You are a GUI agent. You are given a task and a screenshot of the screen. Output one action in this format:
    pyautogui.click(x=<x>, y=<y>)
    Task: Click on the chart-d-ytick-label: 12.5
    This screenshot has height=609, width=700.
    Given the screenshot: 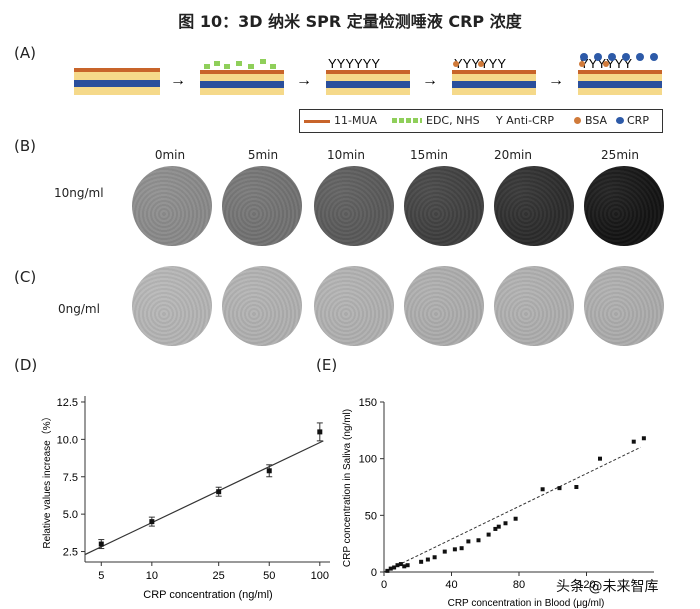 What is the action you would take?
    pyautogui.click(x=67, y=403)
    